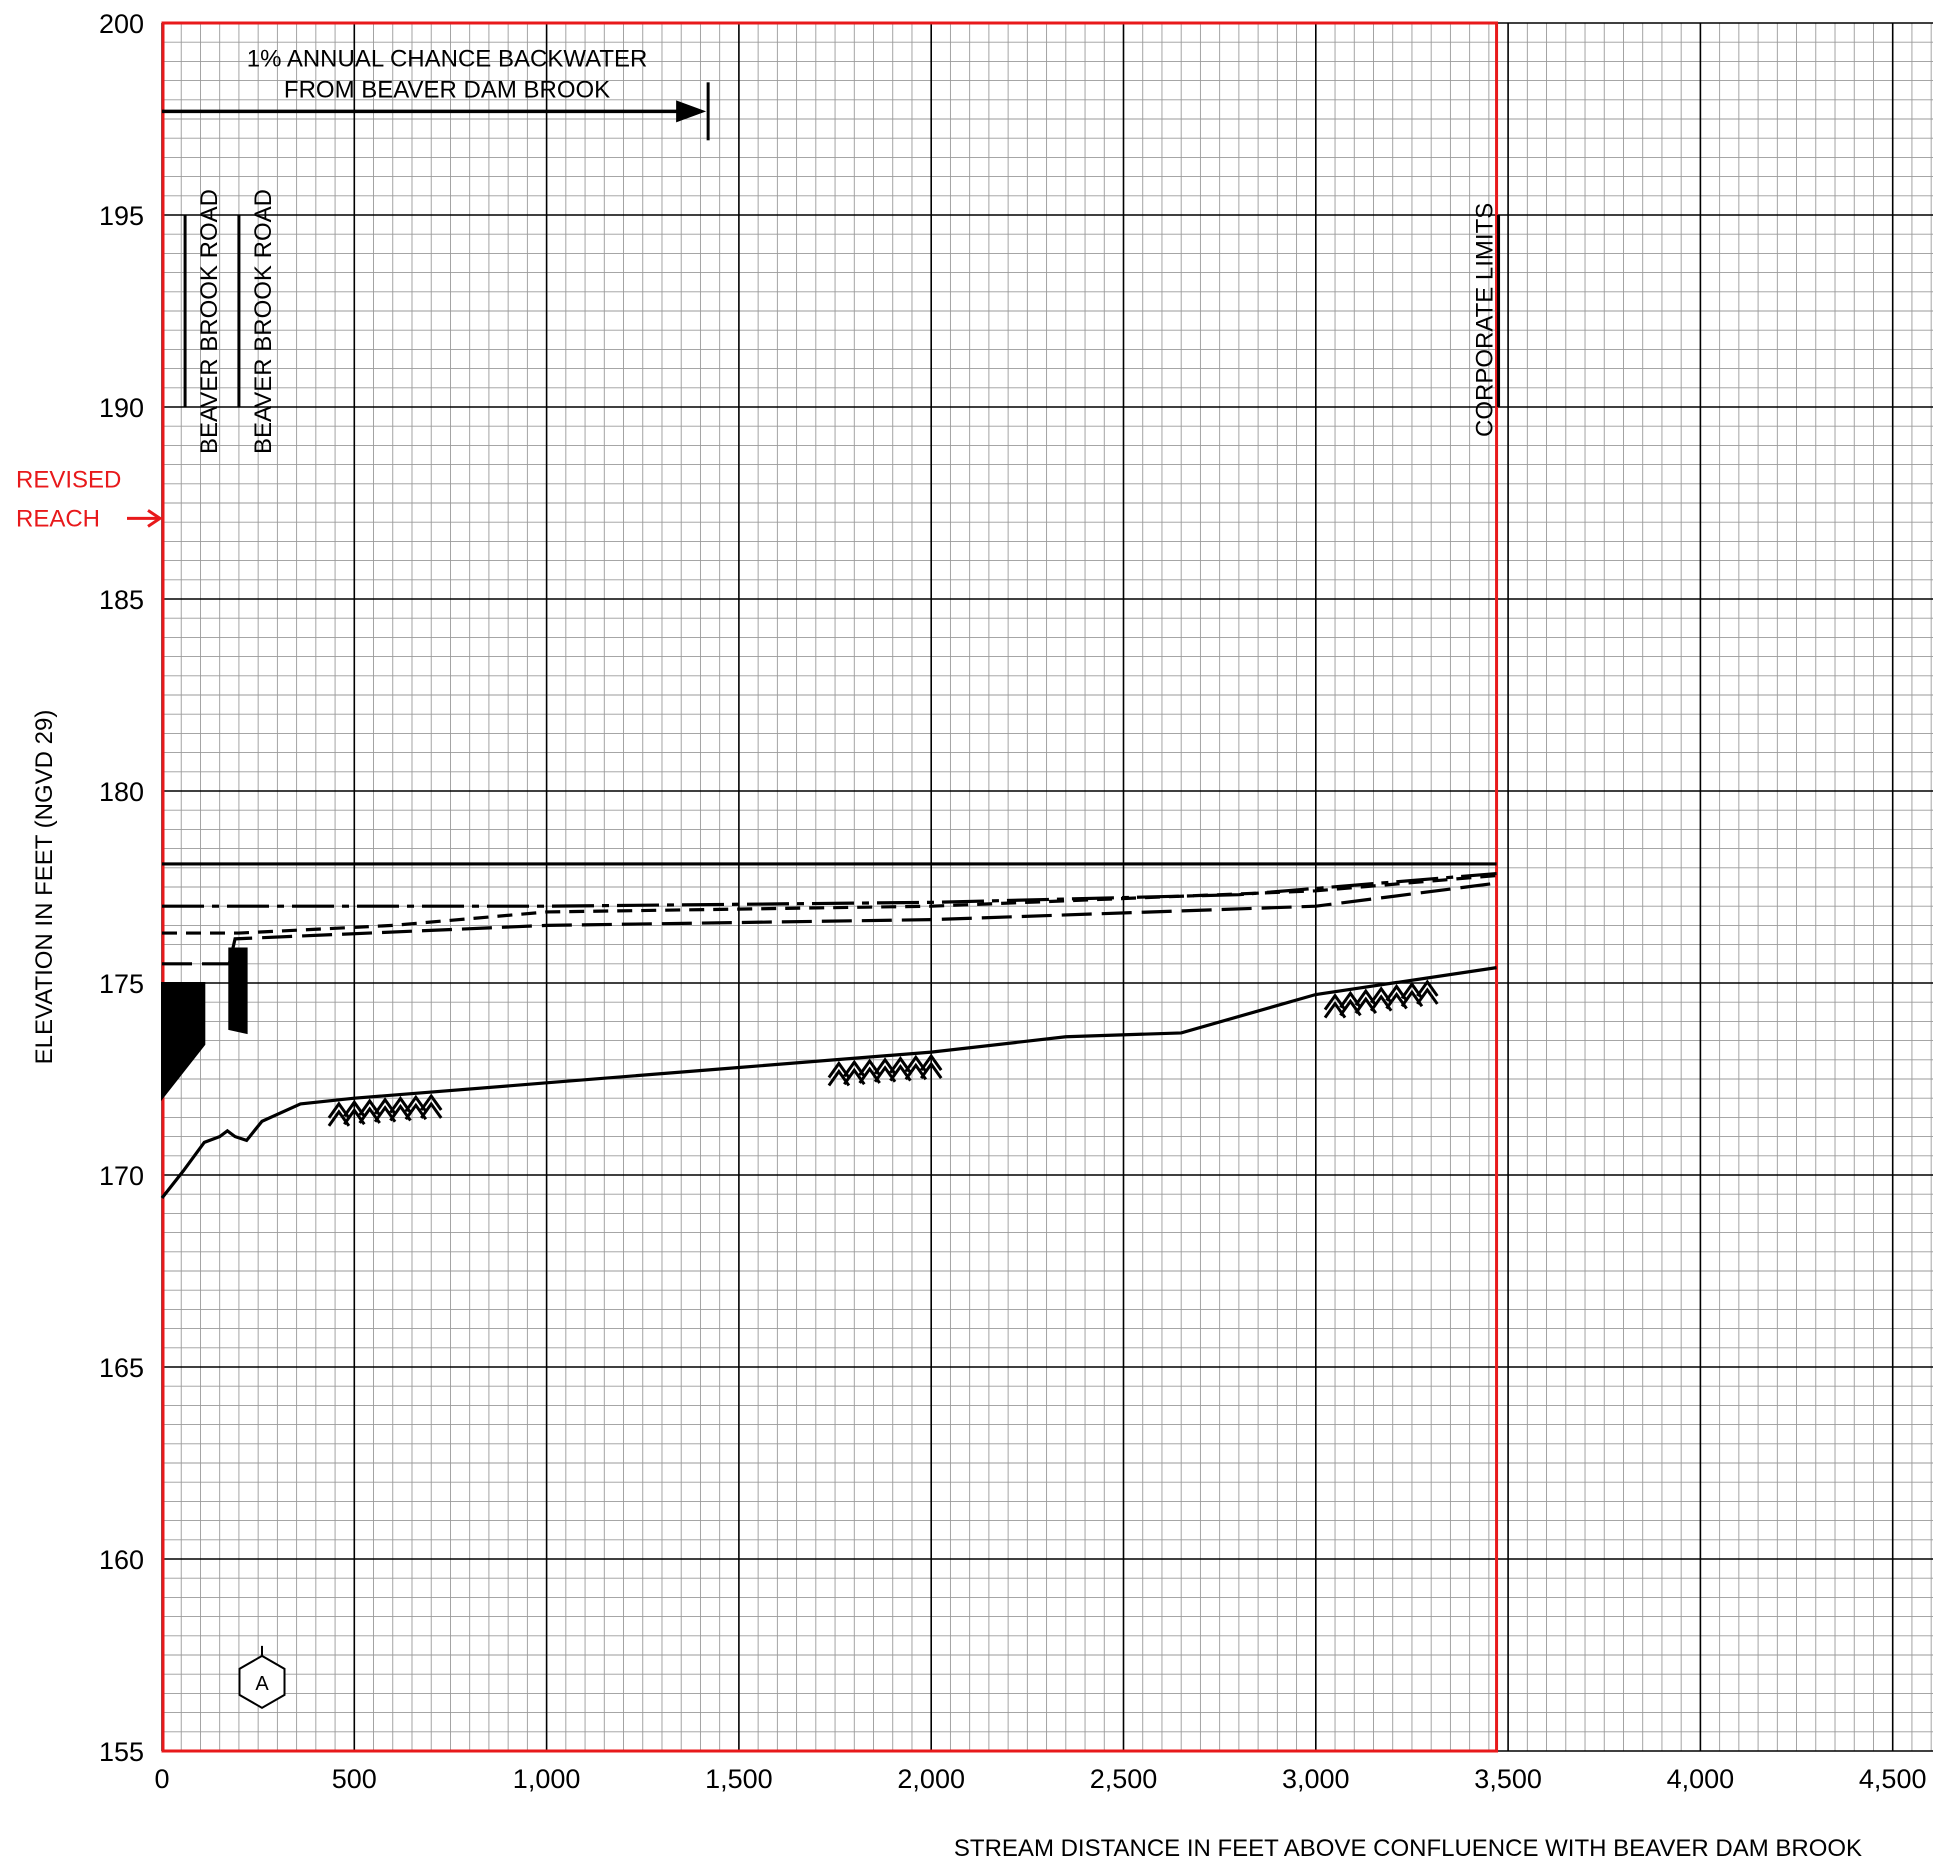  I want to click on y-tick-label: 170, so click(121, 1176).